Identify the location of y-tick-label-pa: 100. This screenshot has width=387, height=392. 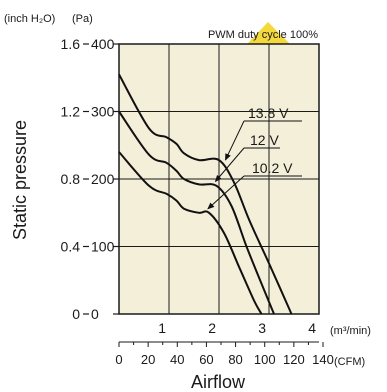
(103, 247).